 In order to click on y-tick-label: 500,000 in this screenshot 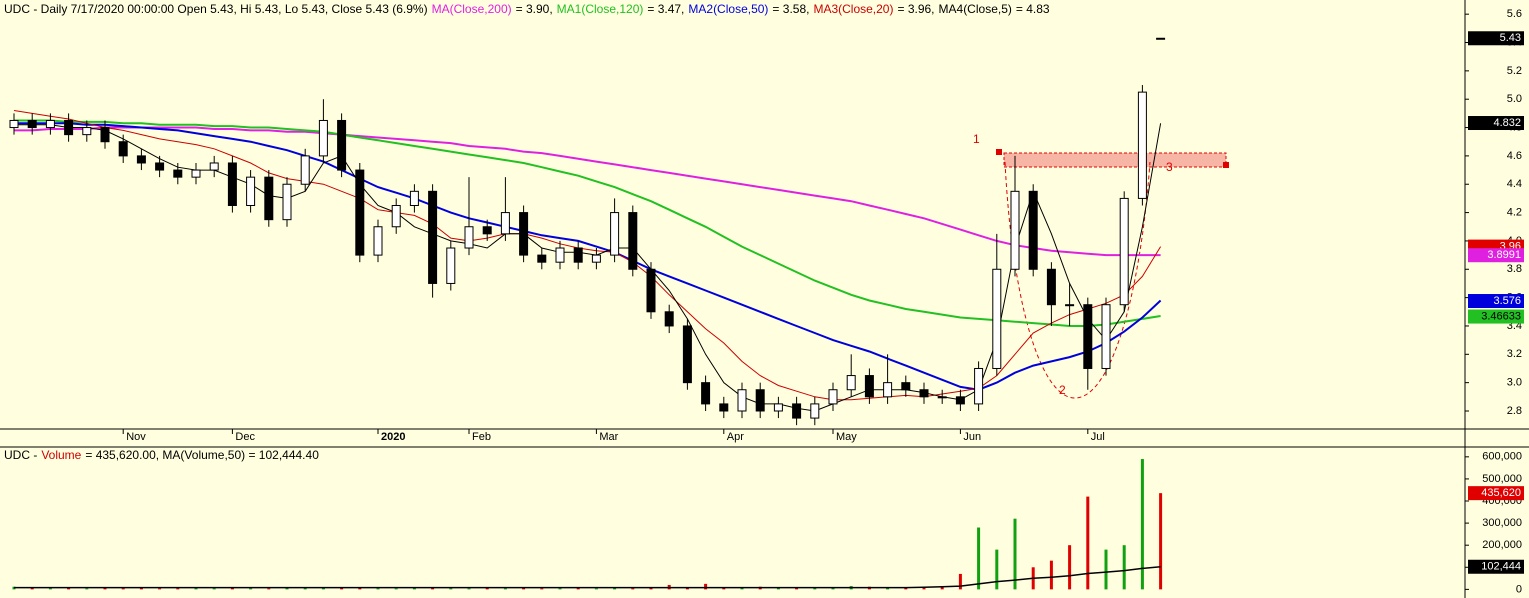, I will do `click(1502, 479)`.